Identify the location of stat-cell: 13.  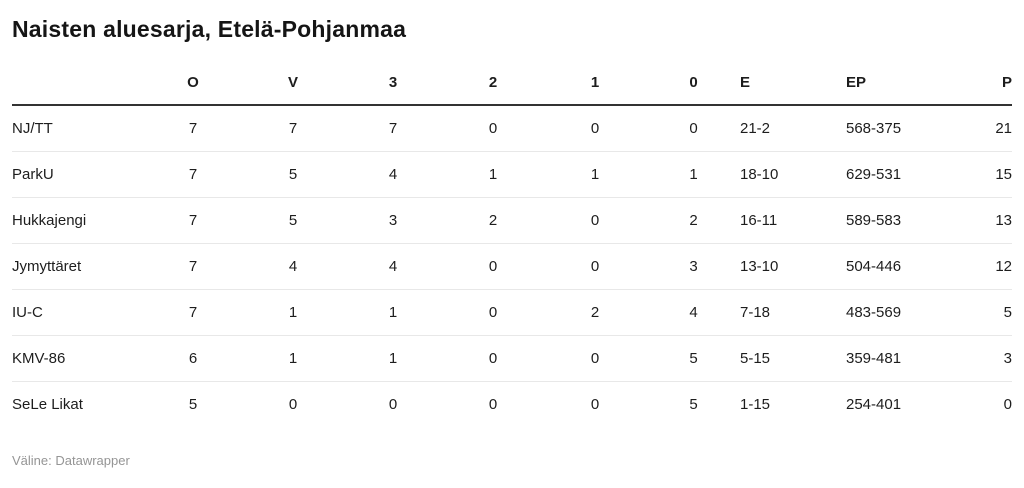
(982, 220).